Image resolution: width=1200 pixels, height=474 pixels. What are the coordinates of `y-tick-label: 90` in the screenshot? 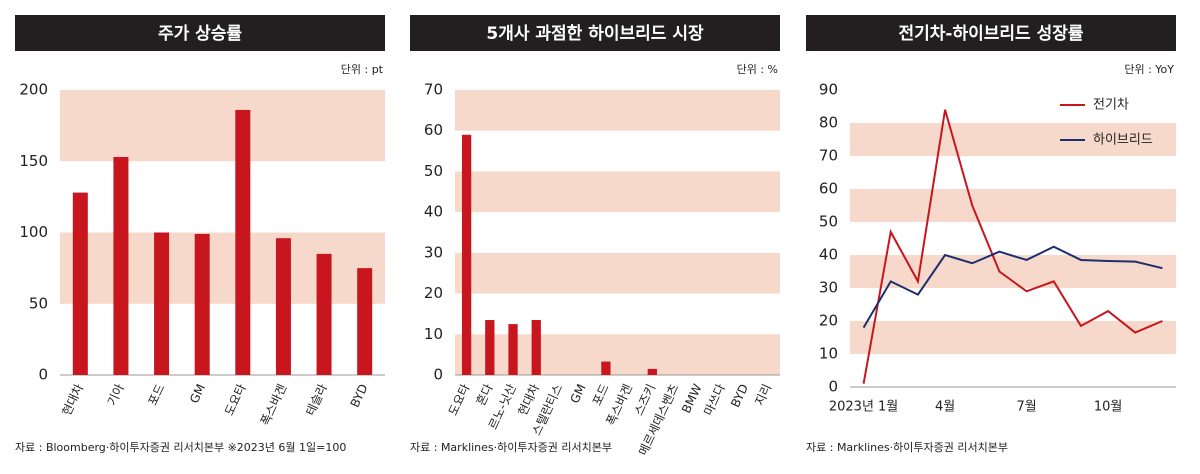 It's located at (828, 90).